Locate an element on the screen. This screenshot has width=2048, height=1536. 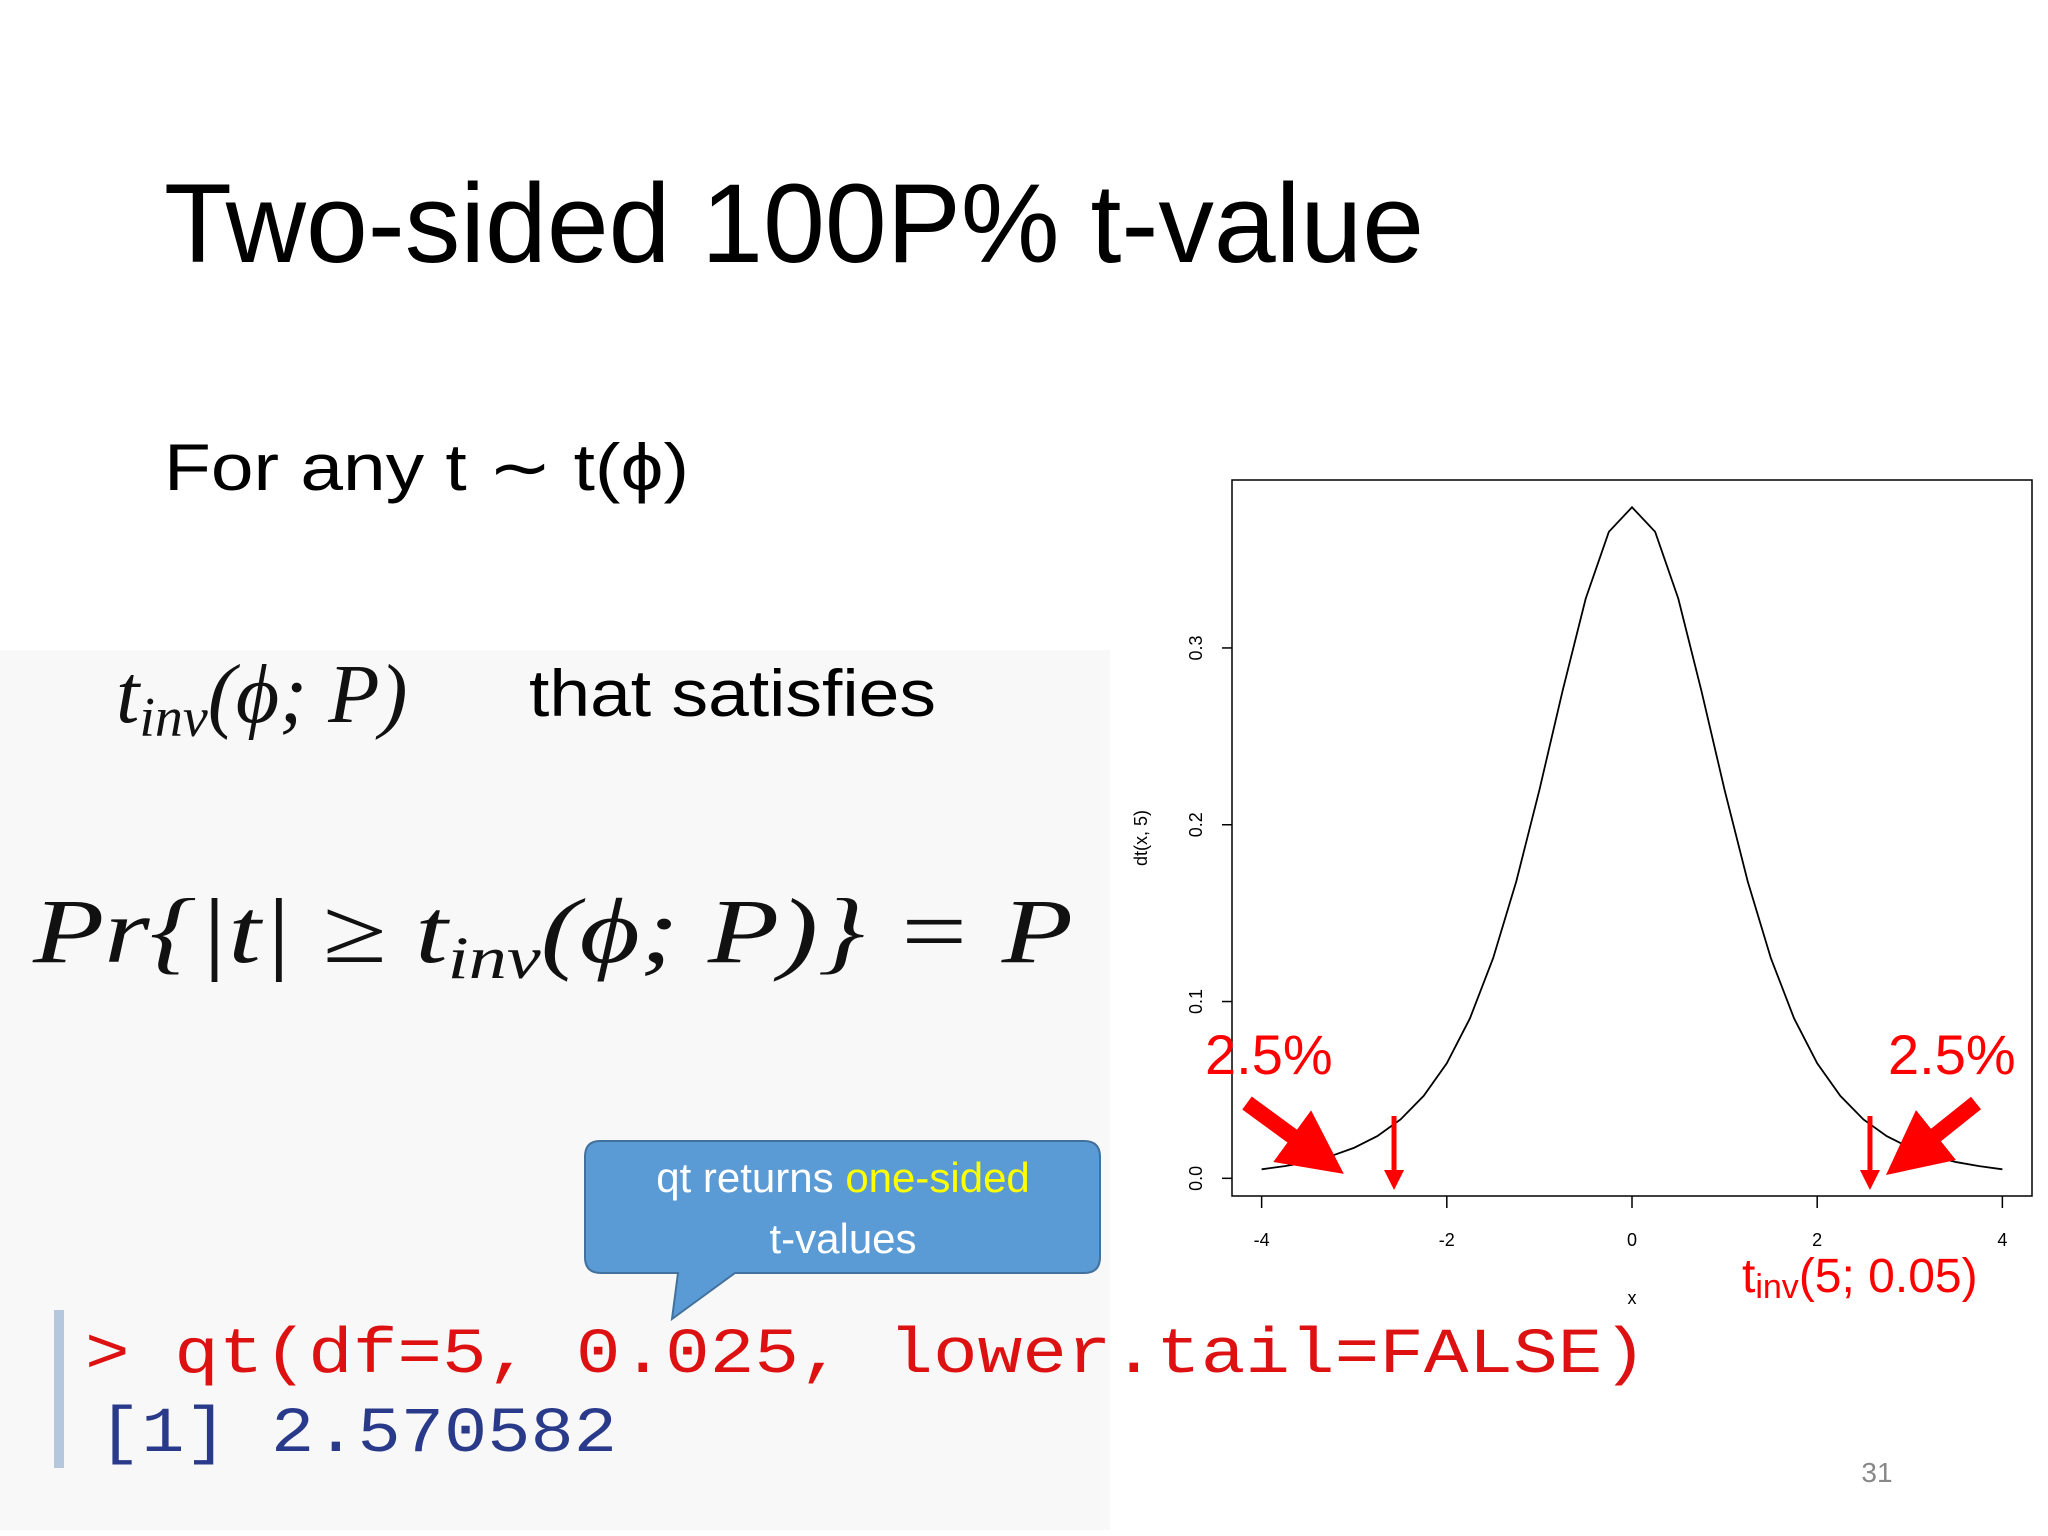
x-tick-label: -4 is located at coordinates (1262, 1240).